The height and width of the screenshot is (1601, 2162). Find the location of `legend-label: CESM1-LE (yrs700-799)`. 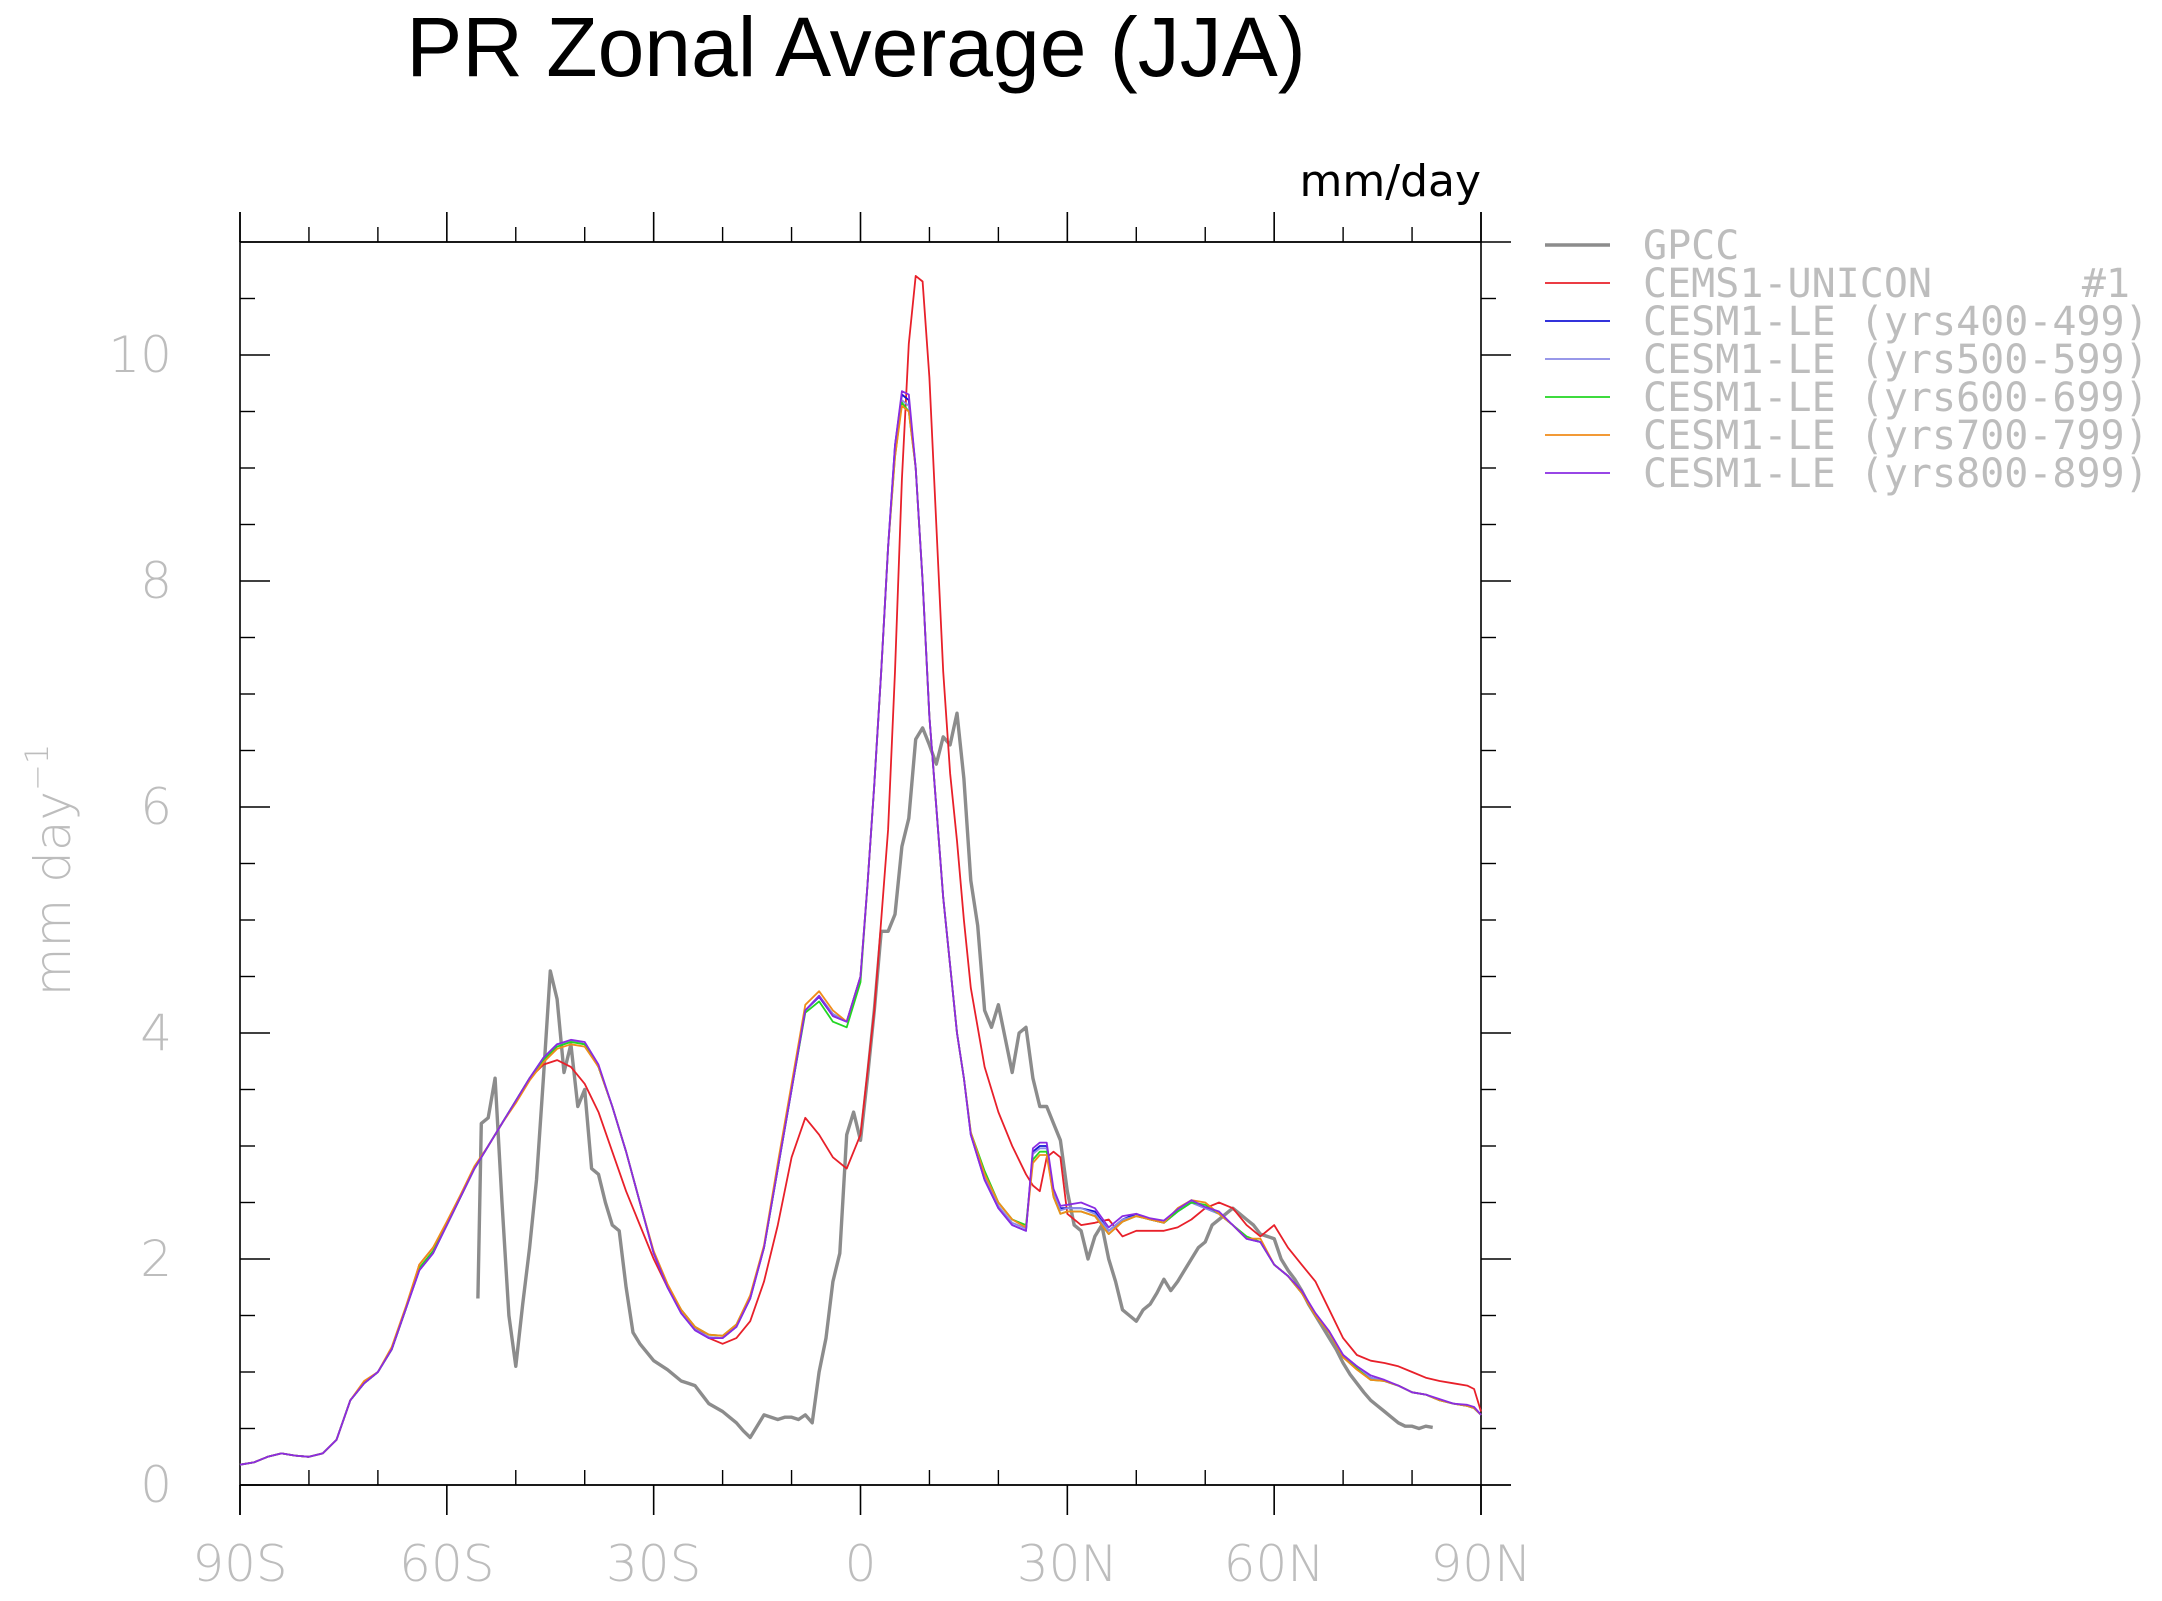

legend-label: CESM1-LE (yrs700-799) is located at coordinates (1896, 436).